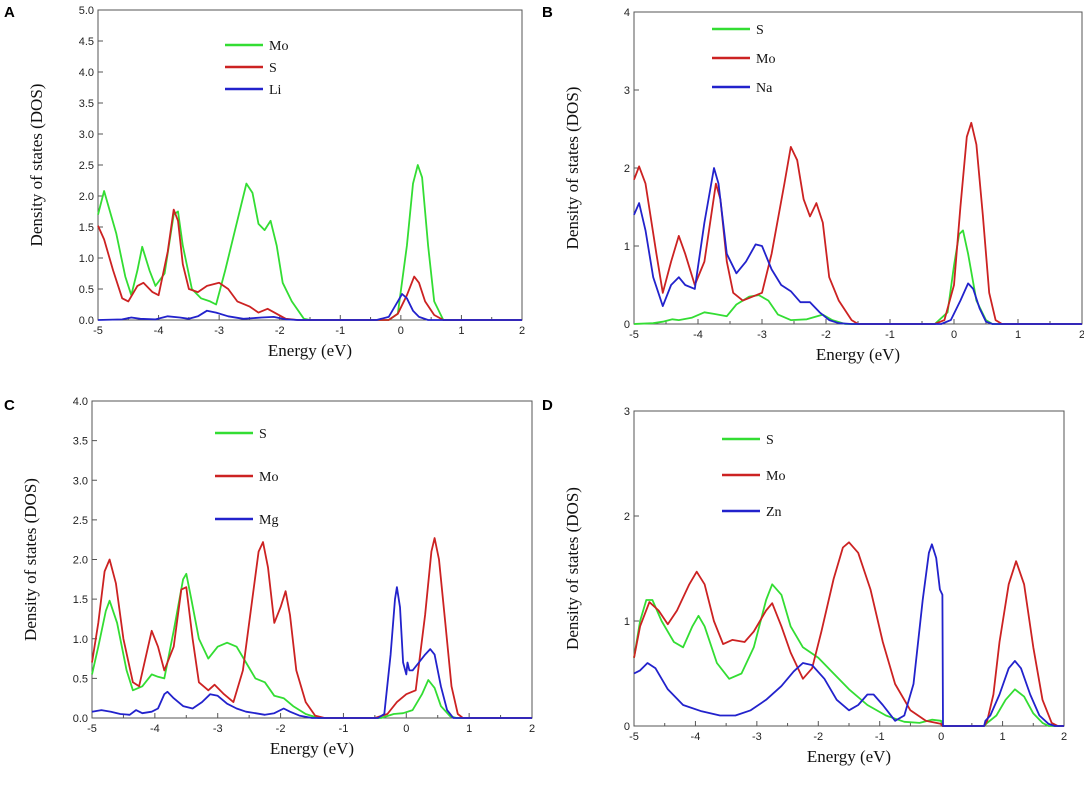  I want to click on series-line-li, so click(309, 307).